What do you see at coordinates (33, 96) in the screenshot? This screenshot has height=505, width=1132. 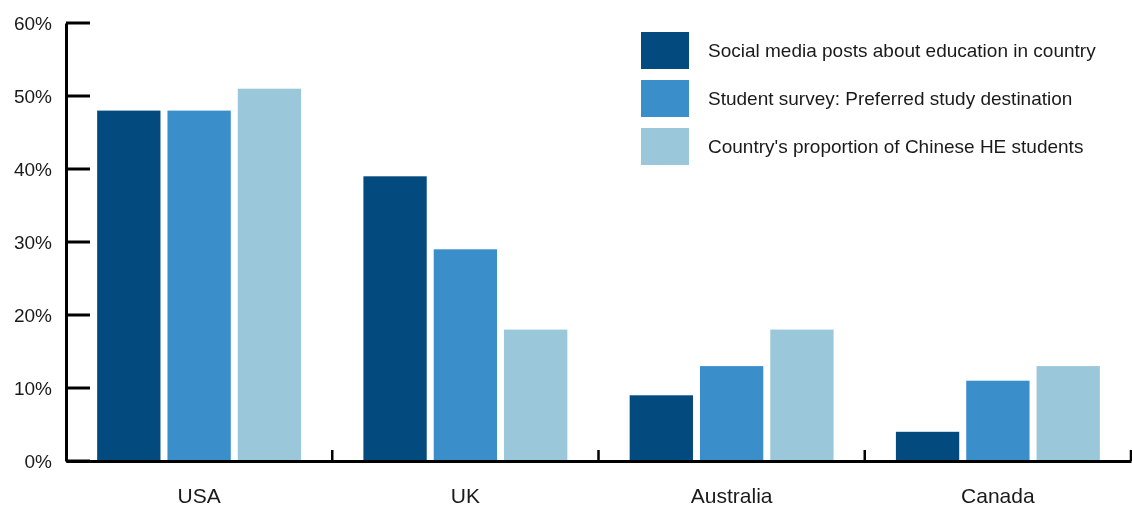 I see `y-tick-label: 50%` at bounding box center [33, 96].